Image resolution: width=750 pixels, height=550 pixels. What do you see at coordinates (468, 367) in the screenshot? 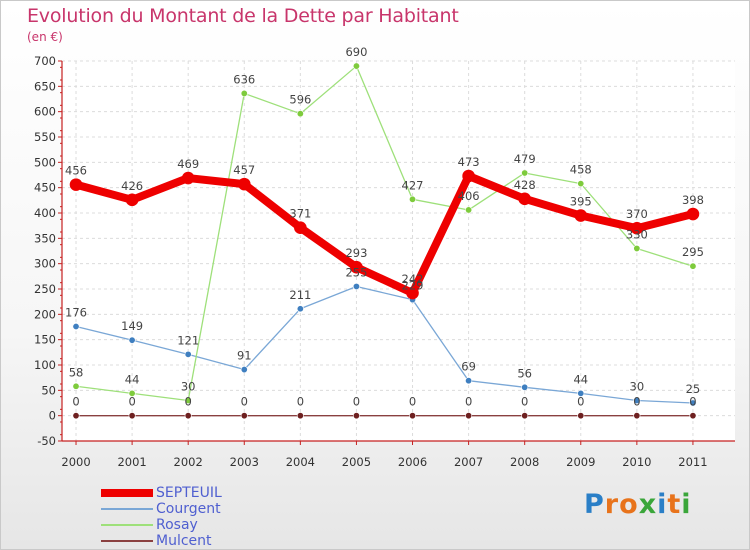
I see `data-label-courgent: 69` at bounding box center [468, 367].